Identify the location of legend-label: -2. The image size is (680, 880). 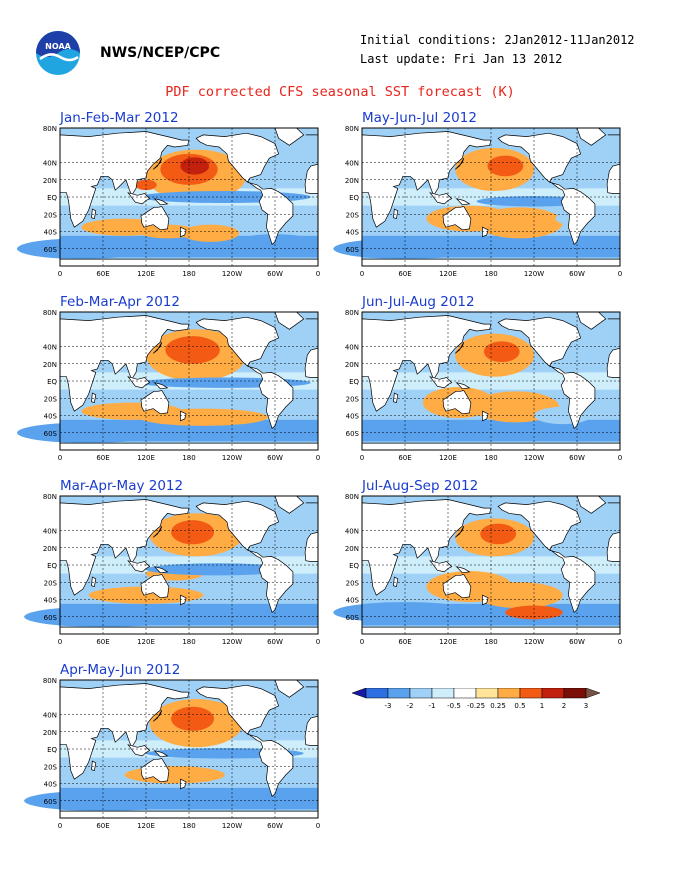
(410, 706).